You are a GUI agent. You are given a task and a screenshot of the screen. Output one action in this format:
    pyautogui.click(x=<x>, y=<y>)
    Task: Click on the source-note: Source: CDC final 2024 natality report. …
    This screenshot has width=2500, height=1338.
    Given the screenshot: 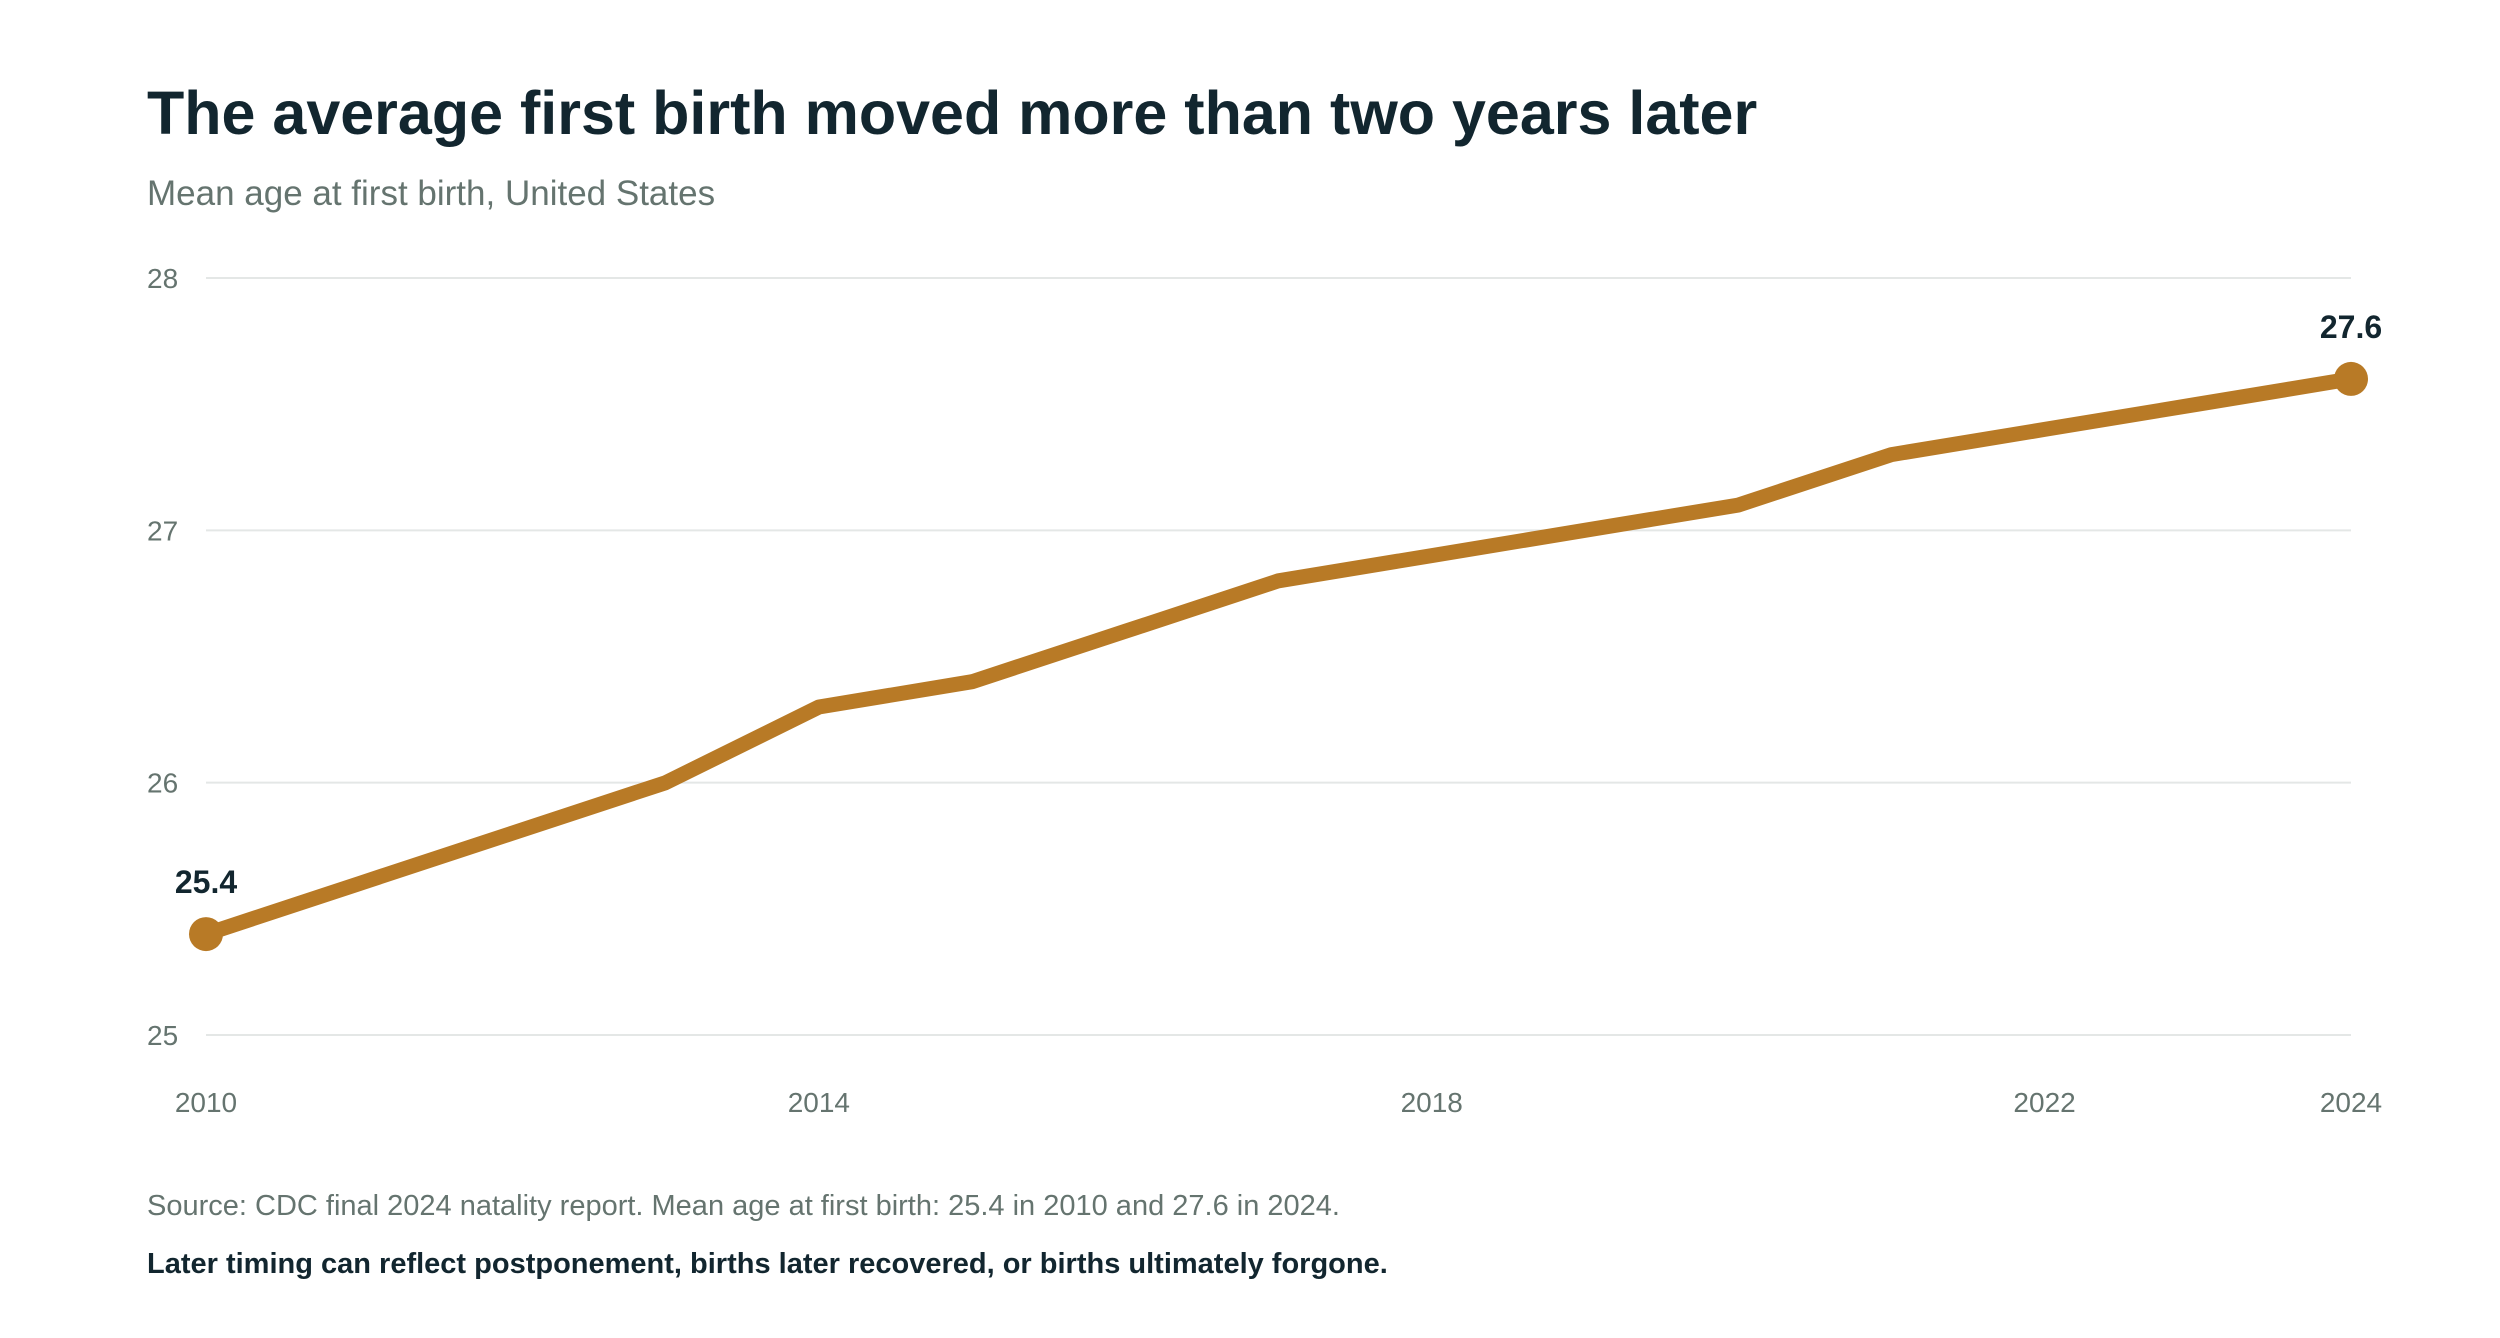 What is the action you would take?
    pyautogui.click(x=743, y=1206)
    